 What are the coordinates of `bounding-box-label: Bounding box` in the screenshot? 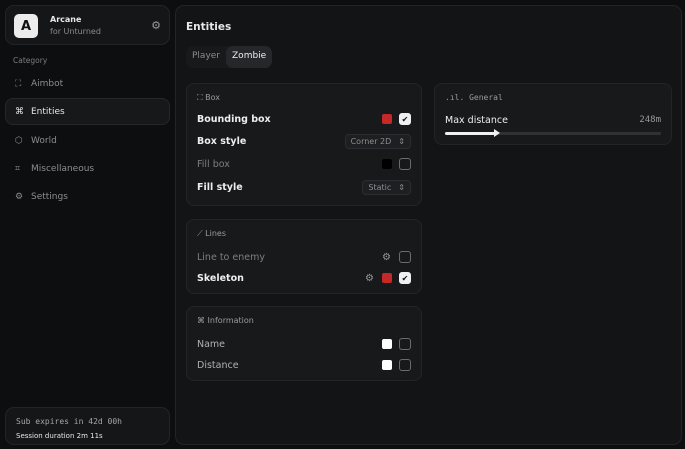 It's located at (234, 119).